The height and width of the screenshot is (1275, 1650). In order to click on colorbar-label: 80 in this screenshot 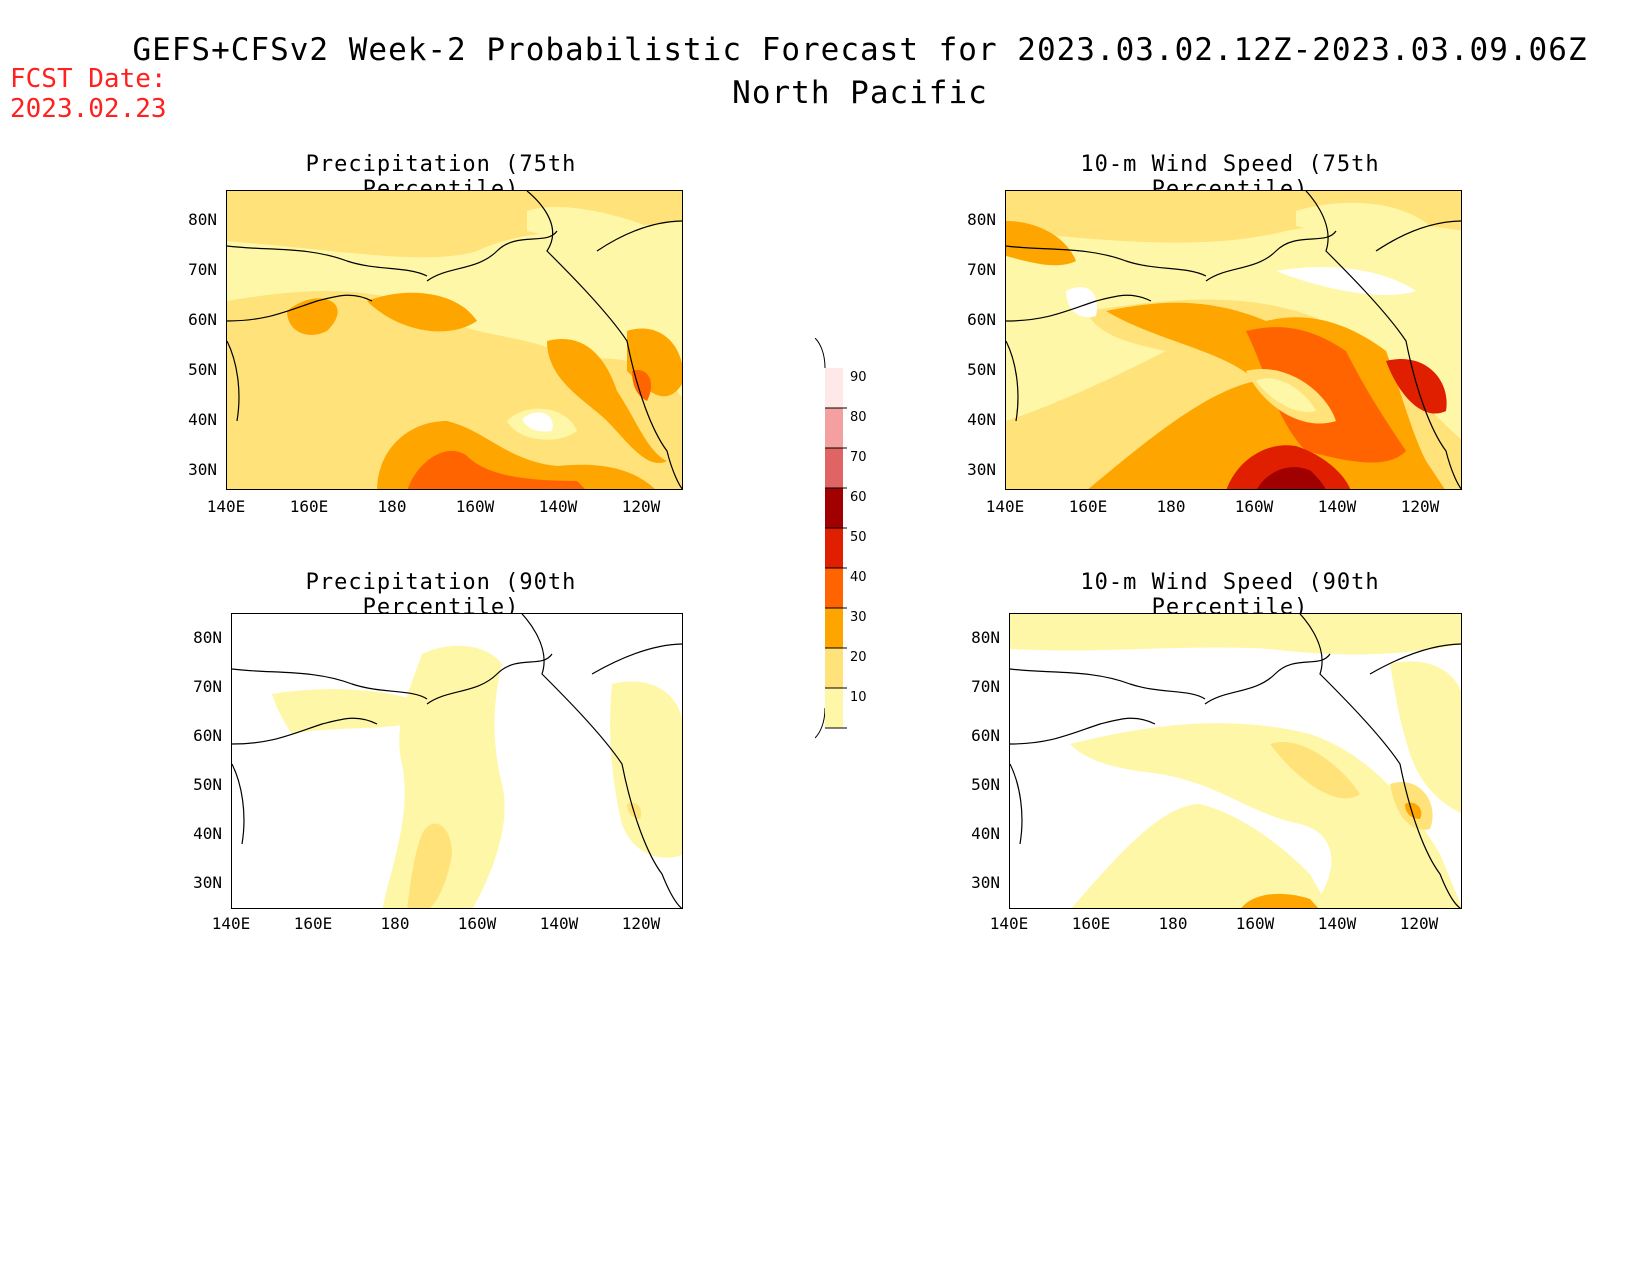, I will do `click(858, 417)`.